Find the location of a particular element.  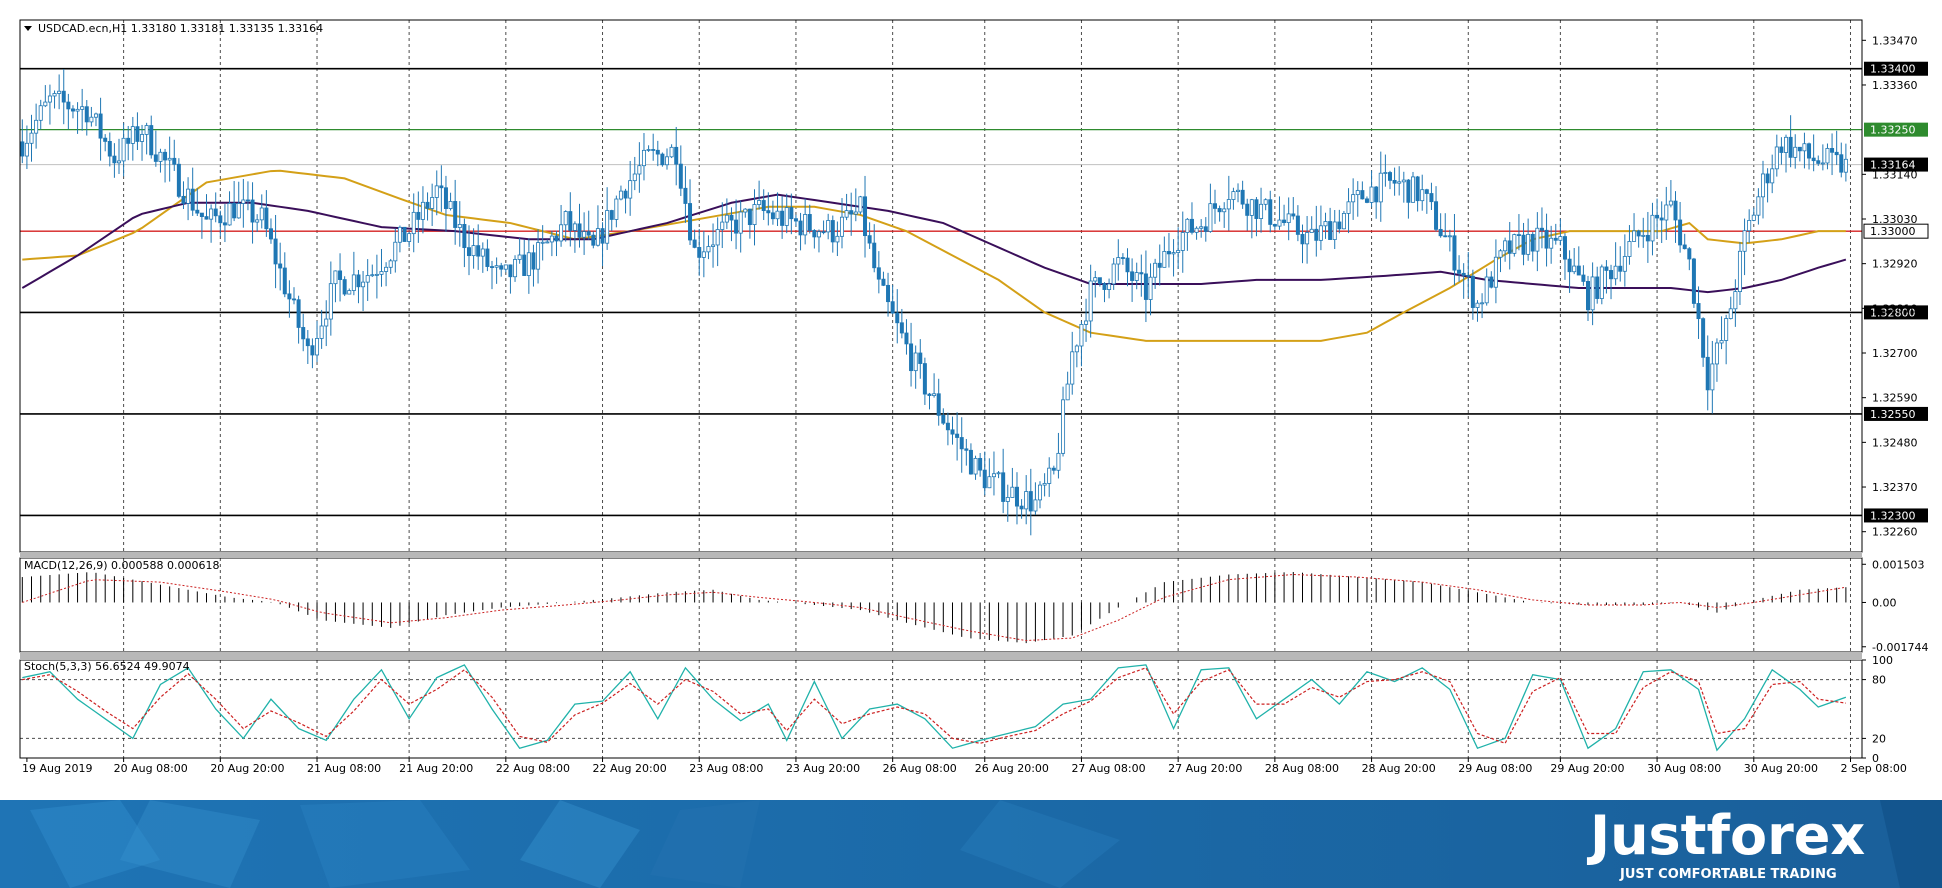

macd-axis-label: 0.00 is located at coordinates (1884, 602).